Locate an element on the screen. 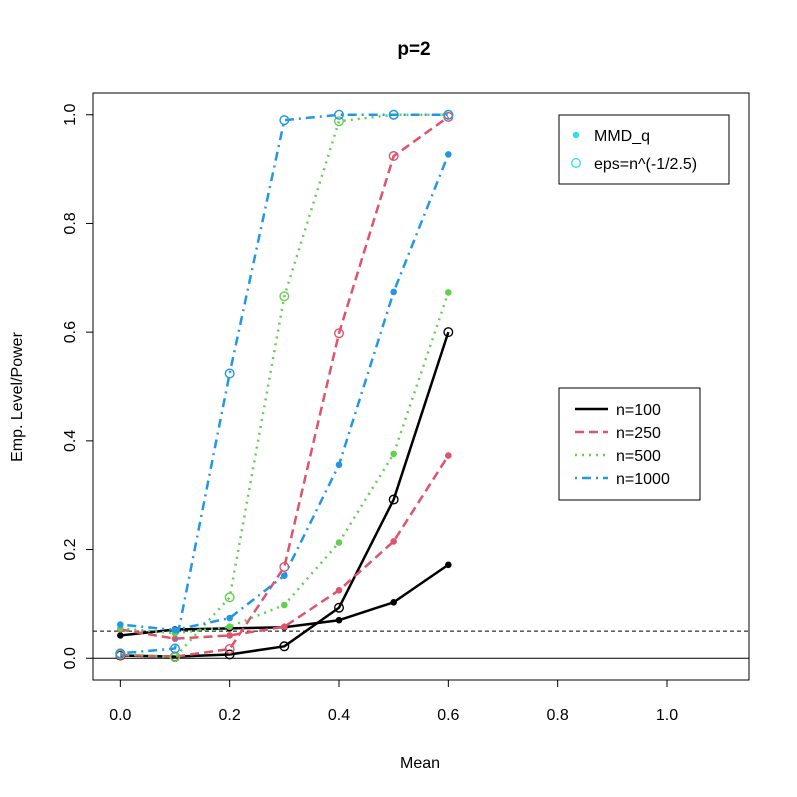 The width and height of the screenshot is (797, 797). legend-label-n500: n=500 is located at coordinates (638, 456).